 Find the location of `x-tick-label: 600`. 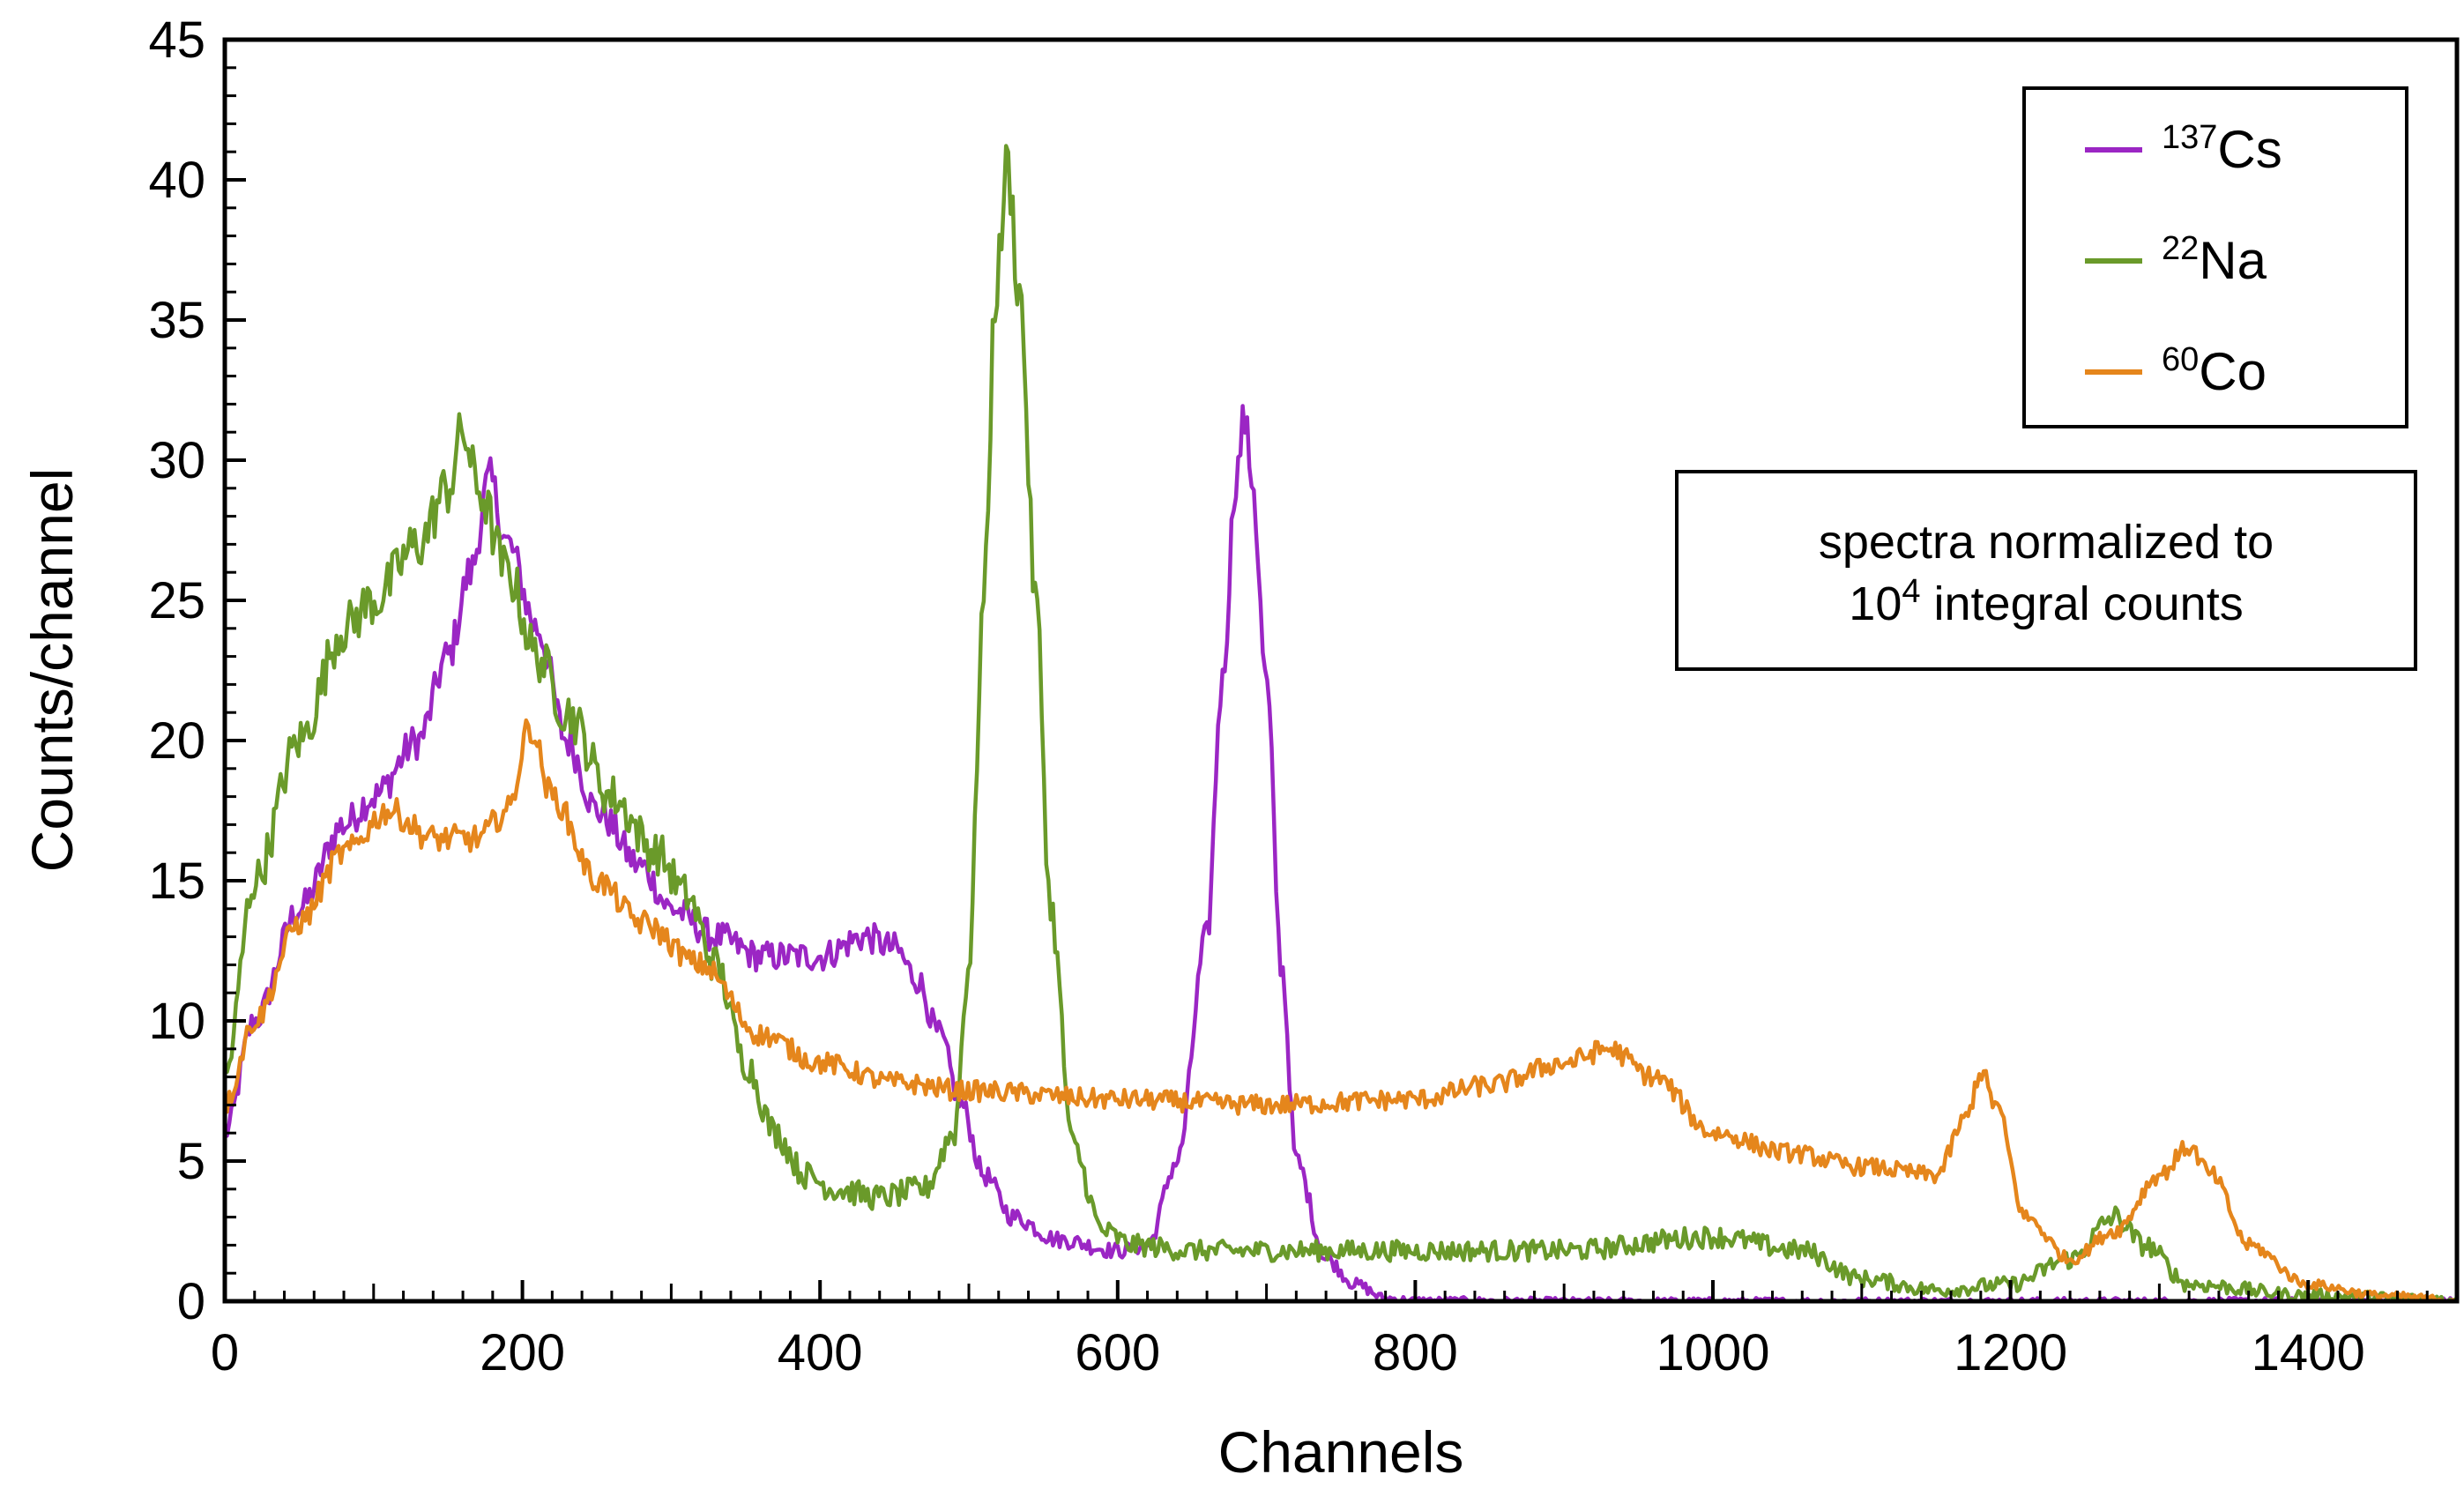

x-tick-label: 600 is located at coordinates (1117, 1353).